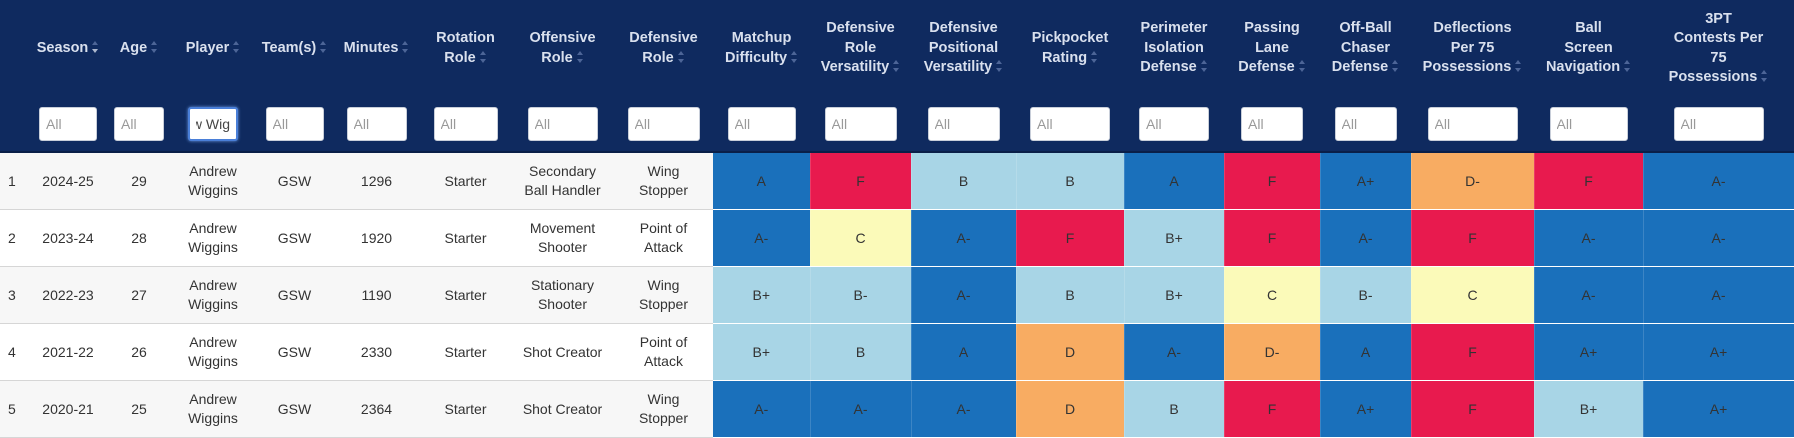 This screenshot has width=1794, height=438. What do you see at coordinates (294, 295) in the screenshot?
I see `team-cell: GSW` at bounding box center [294, 295].